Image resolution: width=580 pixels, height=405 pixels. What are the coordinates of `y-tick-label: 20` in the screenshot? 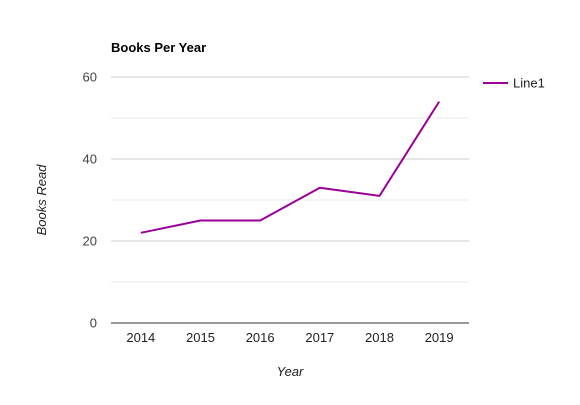 It's located at (90, 241).